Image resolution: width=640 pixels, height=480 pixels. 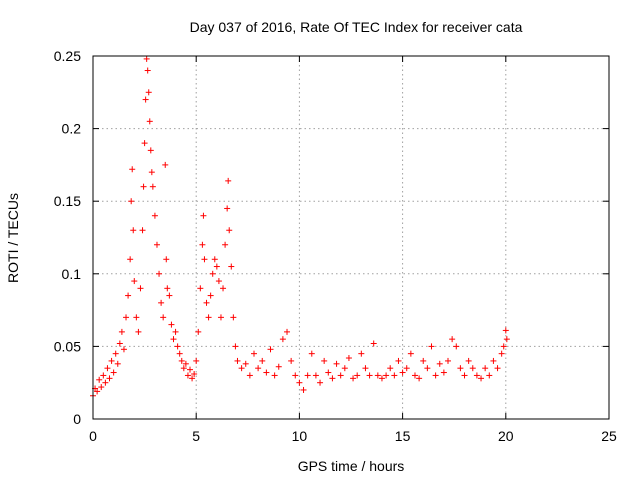 What do you see at coordinates (93, 436) in the screenshot?
I see `x-tick-label: 0` at bounding box center [93, 436].